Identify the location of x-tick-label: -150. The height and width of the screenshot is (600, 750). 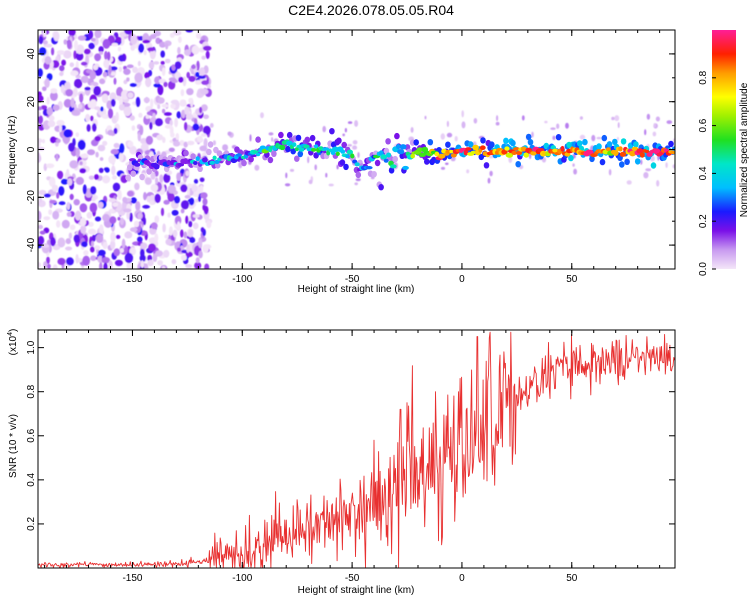
(132, 279).